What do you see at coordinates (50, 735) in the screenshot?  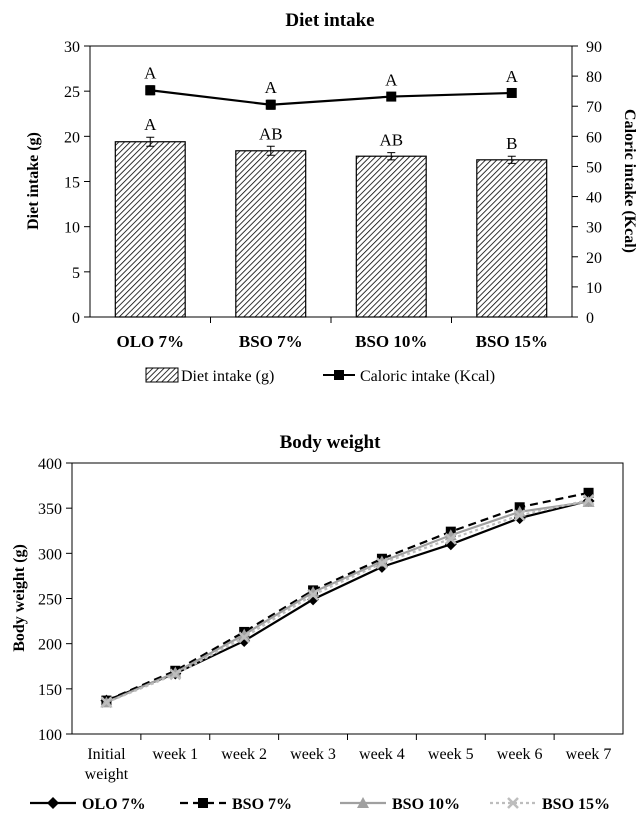 I see `y-tick-label: 100` at bounding box center [50, 735].